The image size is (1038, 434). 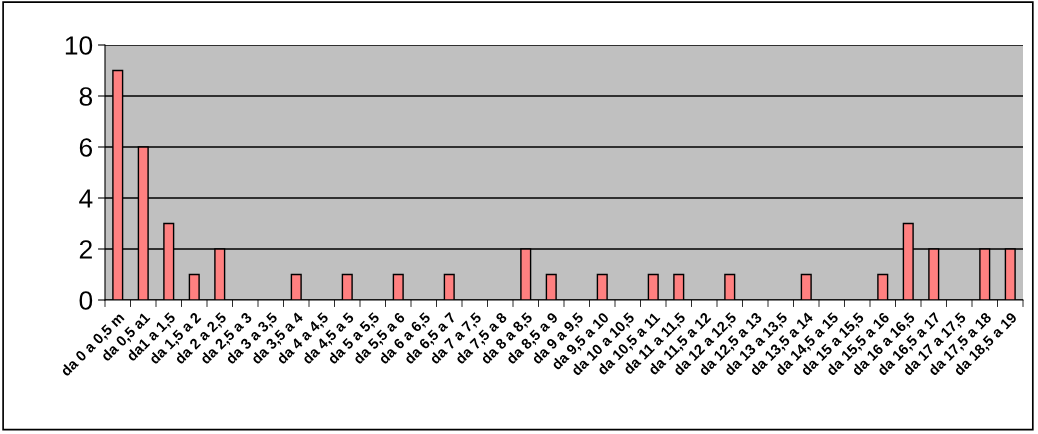 What do you see at coordinates (86, 147) in the screenshot?
I see `y-tick-label: 6` at bounding box center [86, 147].